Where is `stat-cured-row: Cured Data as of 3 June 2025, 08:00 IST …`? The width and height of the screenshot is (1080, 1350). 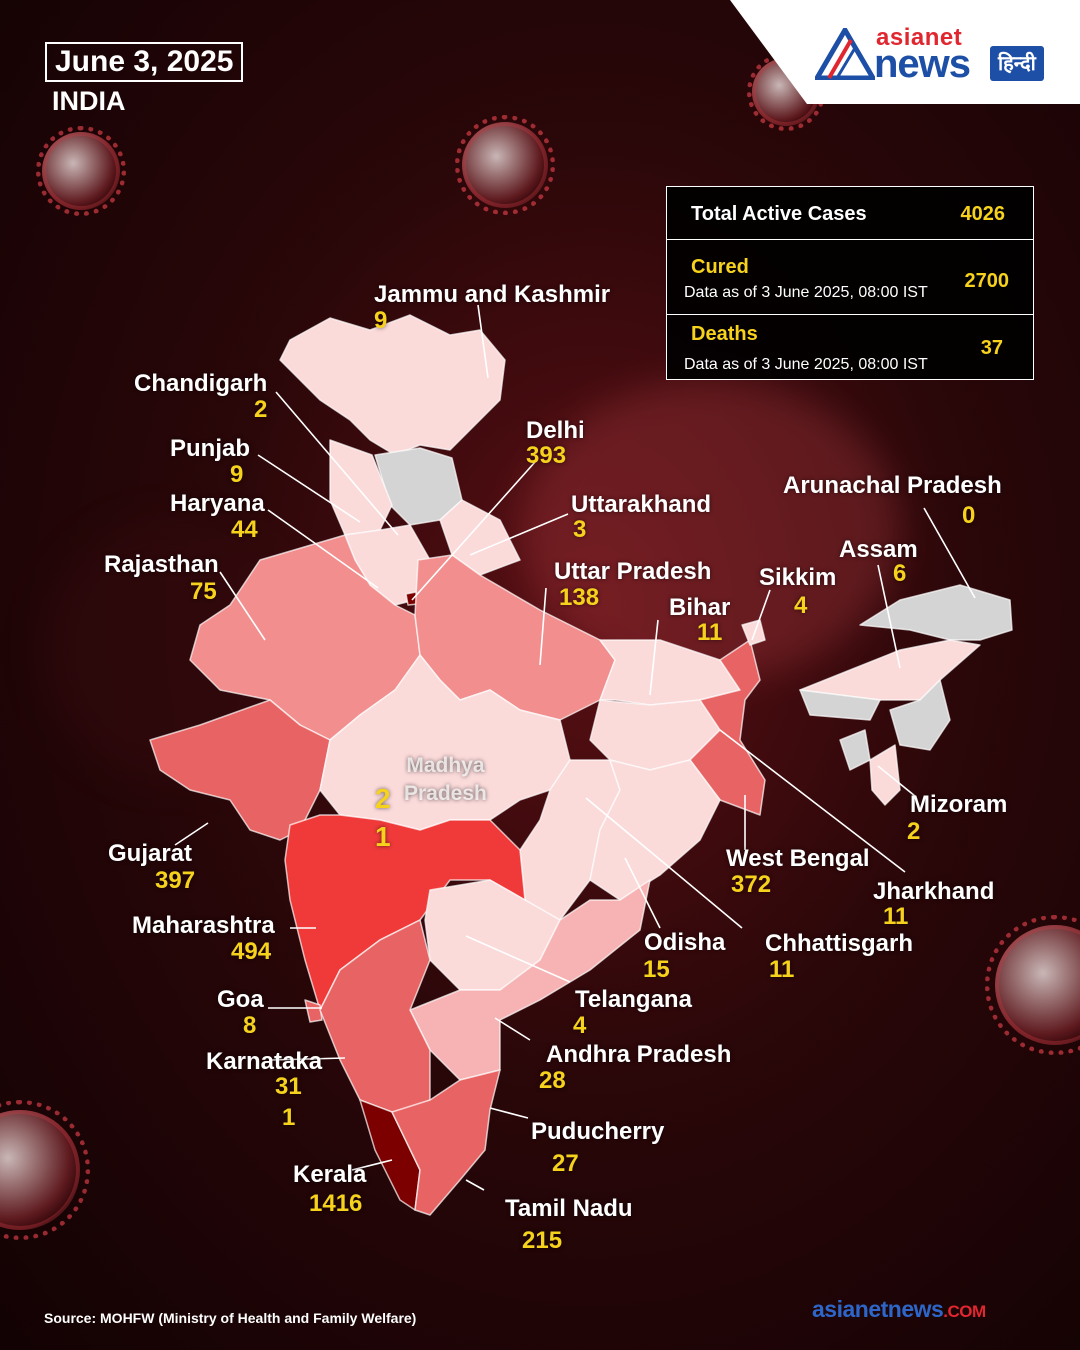 stat-cured-row: Cured Data as of 3 June 2025, 08:00 IST … is located at coordinates (850, 277).